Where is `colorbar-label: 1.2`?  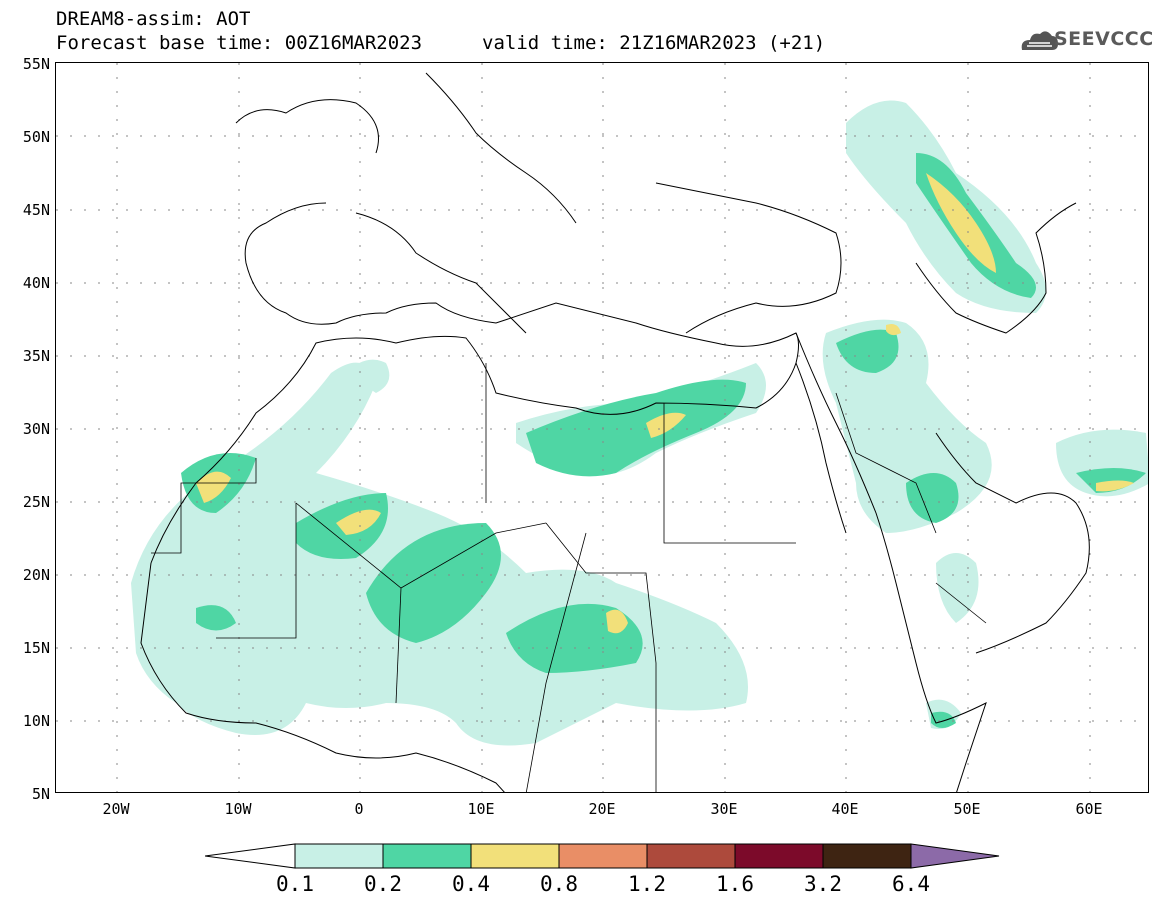
colorbar-label: 1.2 is located at coordinates (647, 884).